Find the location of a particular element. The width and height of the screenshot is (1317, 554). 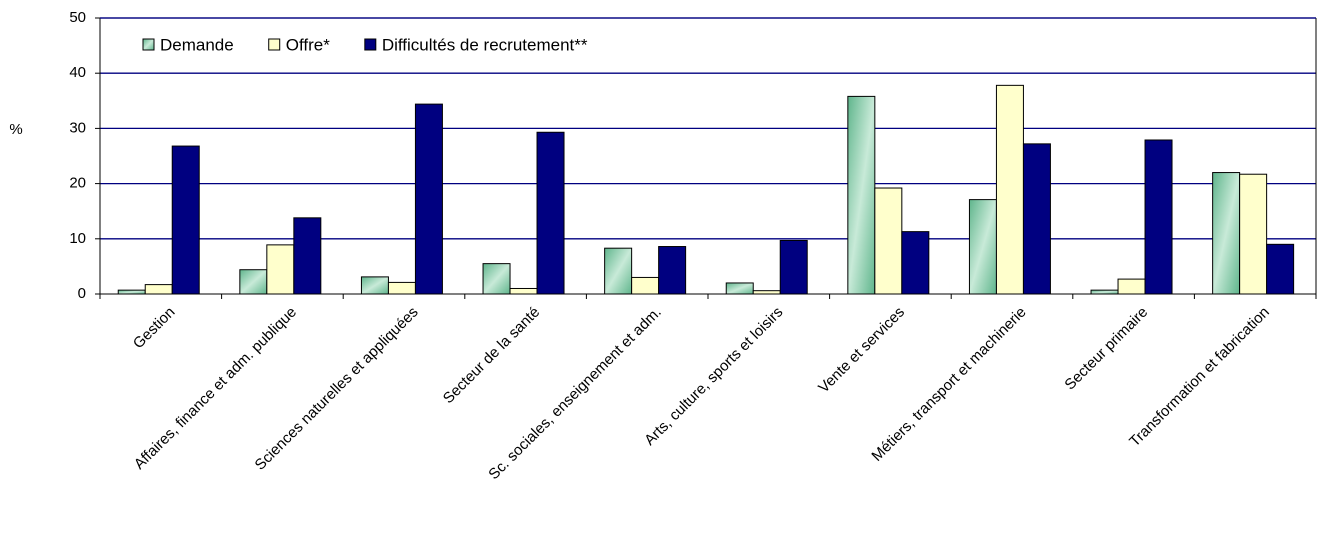

y-tick-label: 10 is located at coordinates (77, 238).